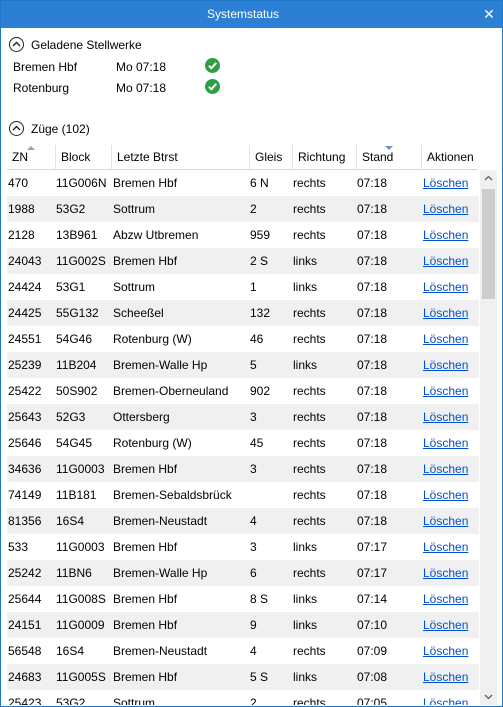 This screenshot has width=503, height=707. Describe the element at coordinates (260, 313) in the screenshot. I see `cell-gleis: 132` at that location.